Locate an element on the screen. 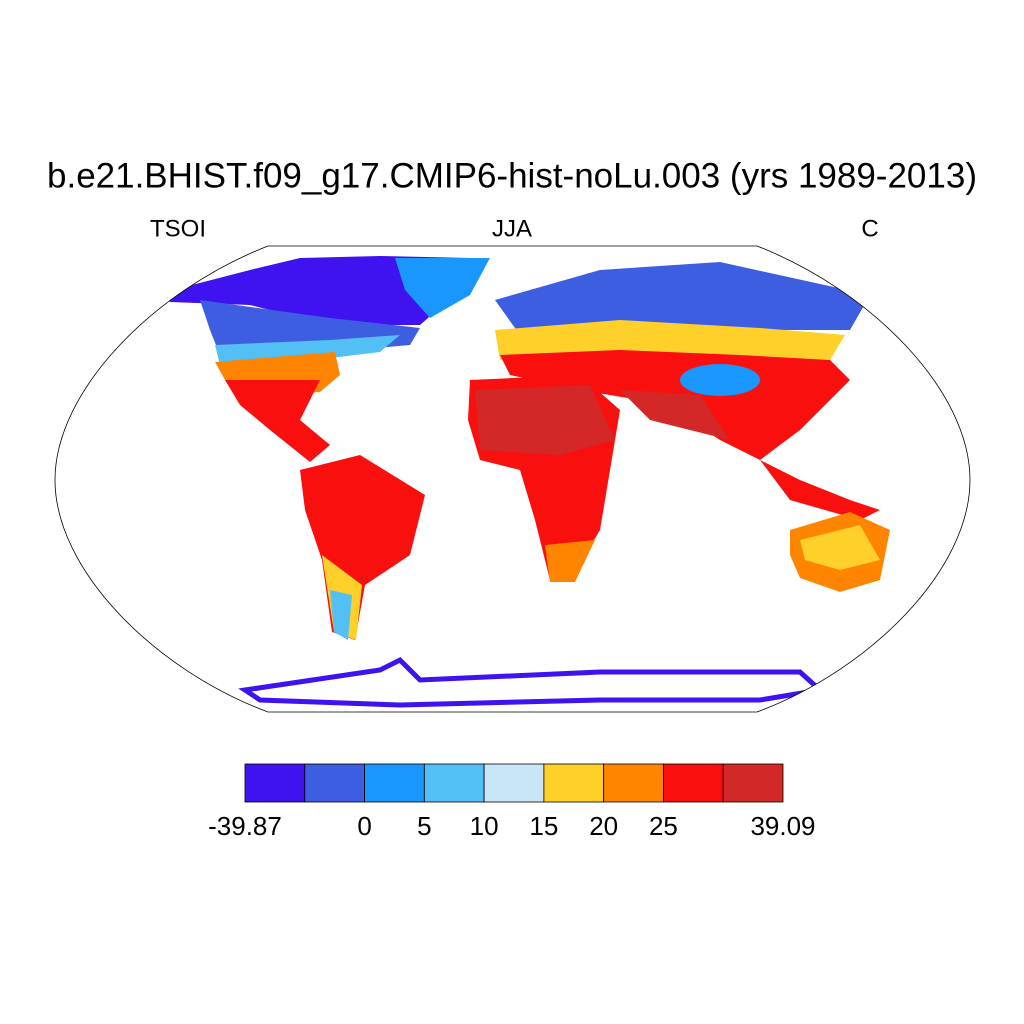 The image size is (1024, 1024). colorbar-label: 20 is located at coordinates (603, 826).